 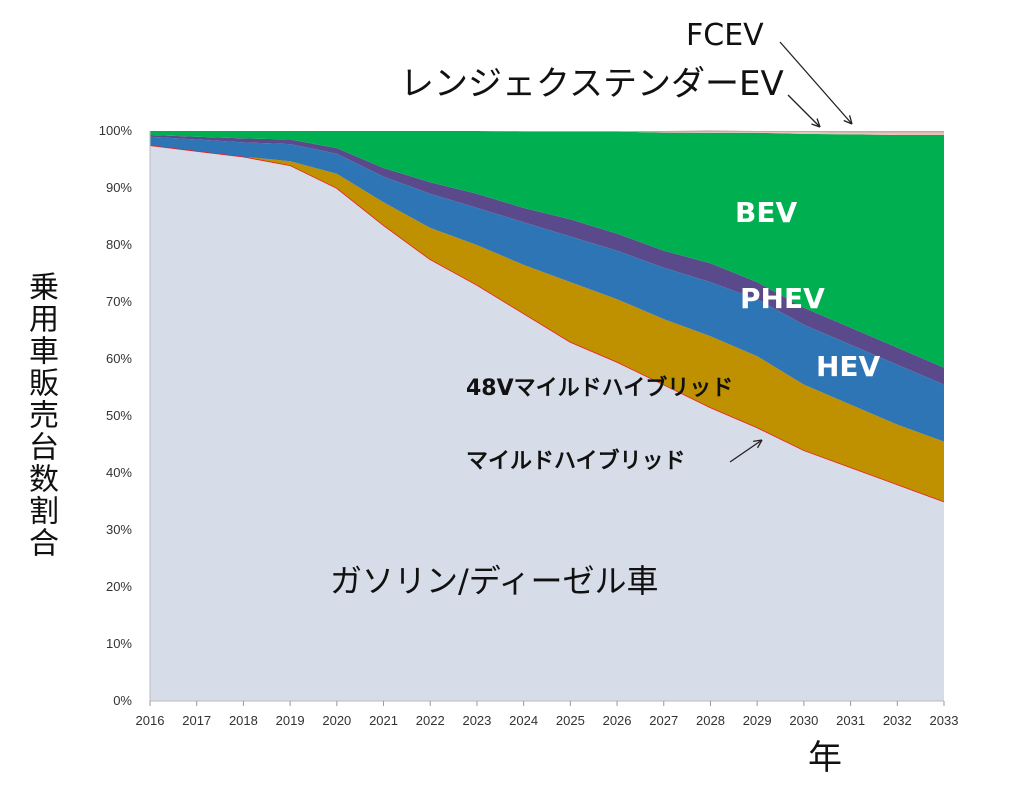 I want to click on y-axis-label: 乗用車販売台数割合, so click(x=40, y=415).